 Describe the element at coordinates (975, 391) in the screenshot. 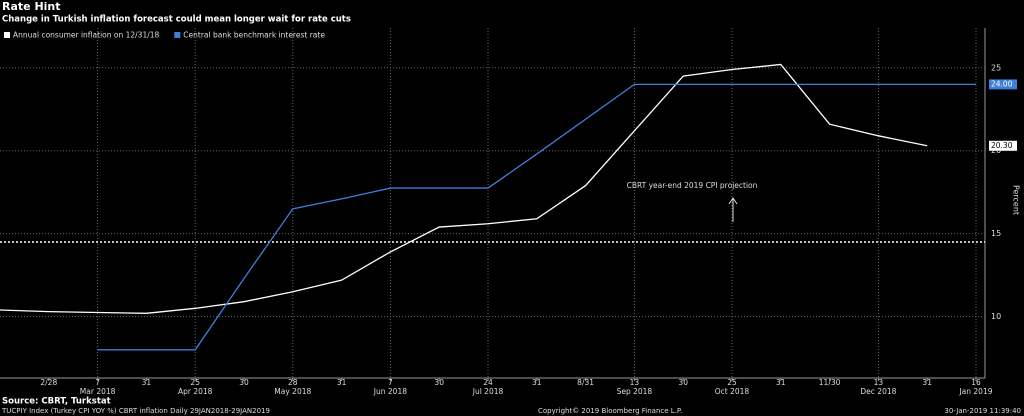

I see `x-group-label: Jan 2019` at that location.